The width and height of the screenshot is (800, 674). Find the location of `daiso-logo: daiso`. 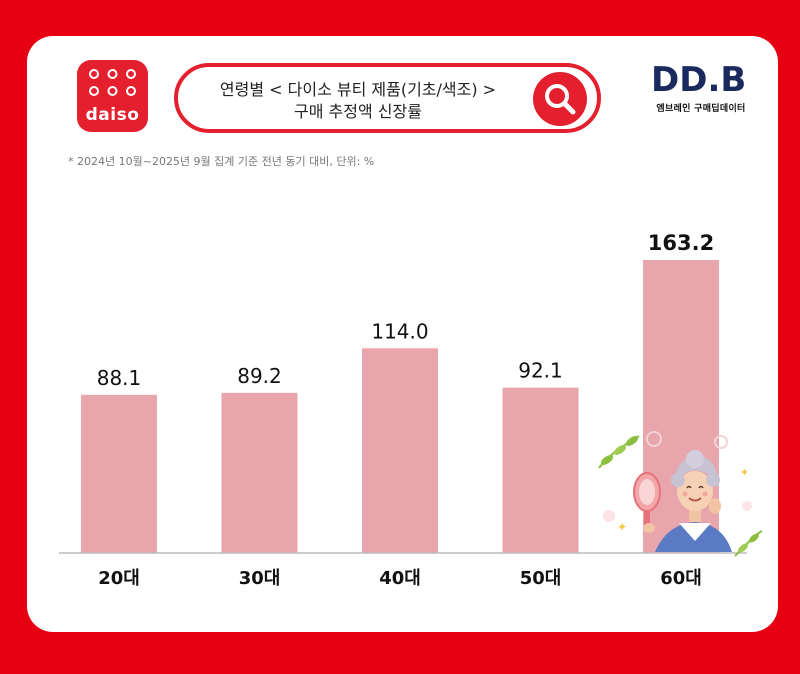

daiso-logo: daiso is located at coordinates (112, 96).